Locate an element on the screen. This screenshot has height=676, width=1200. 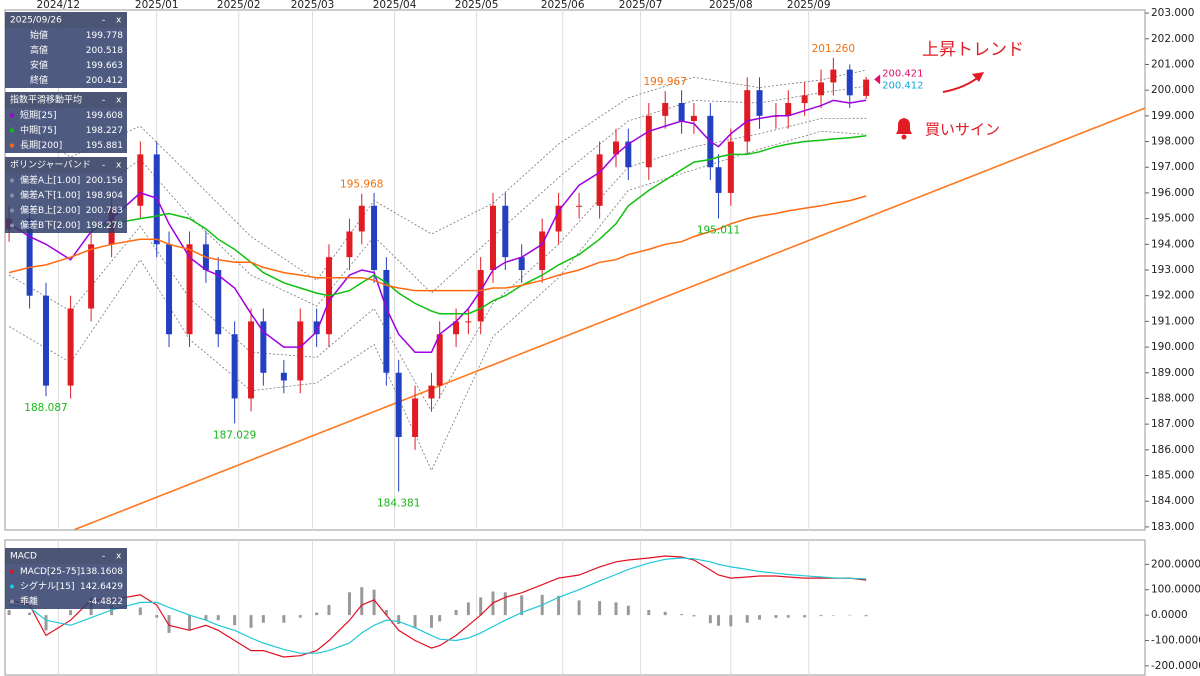
legend-header is located at coordinates (66, 165).